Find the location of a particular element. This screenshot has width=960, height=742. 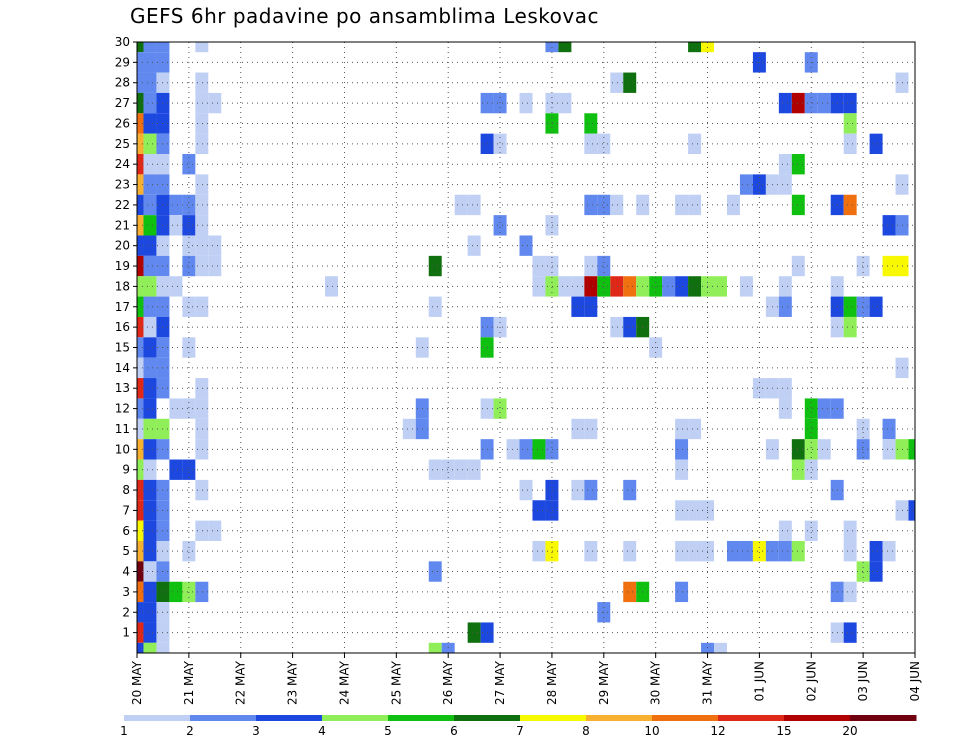

x-tick-label: 24 MAY is located at coordinates (344, 682).